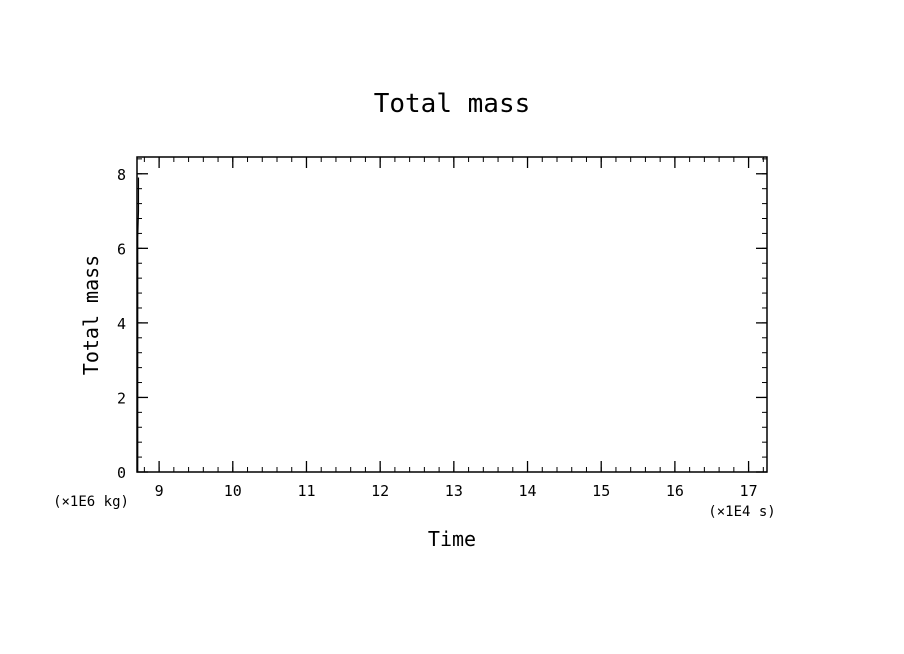 The image size is (904, 654). I want to click on y-axis-label: Total mass, so click(91, 315).